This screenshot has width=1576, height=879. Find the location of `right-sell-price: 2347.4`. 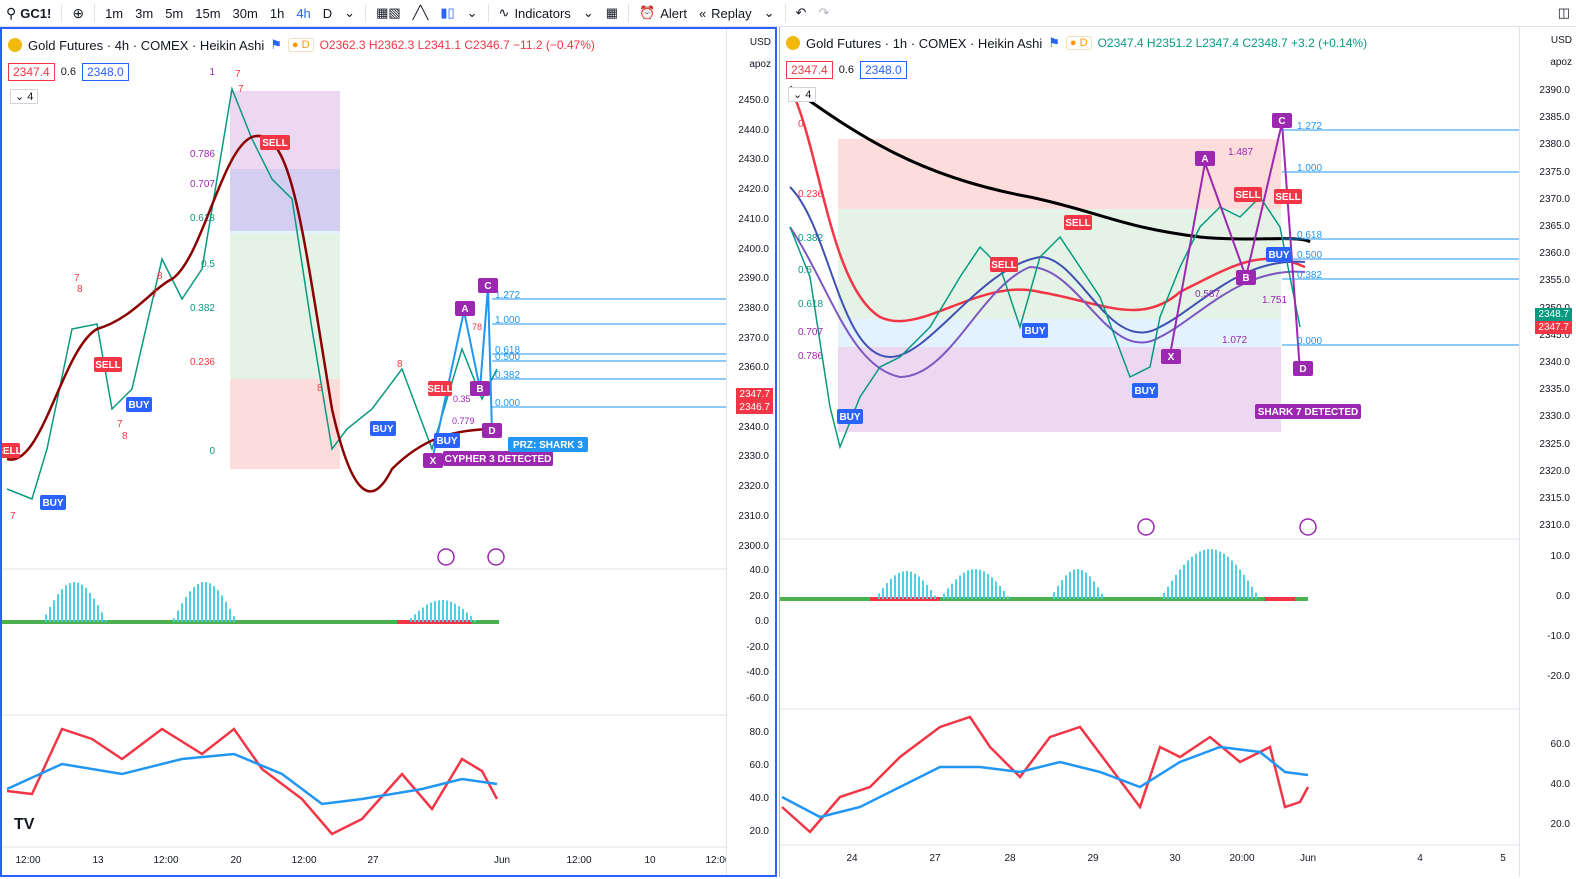

right-sell-price: 2347.4 is located at coordinates (809, 70).